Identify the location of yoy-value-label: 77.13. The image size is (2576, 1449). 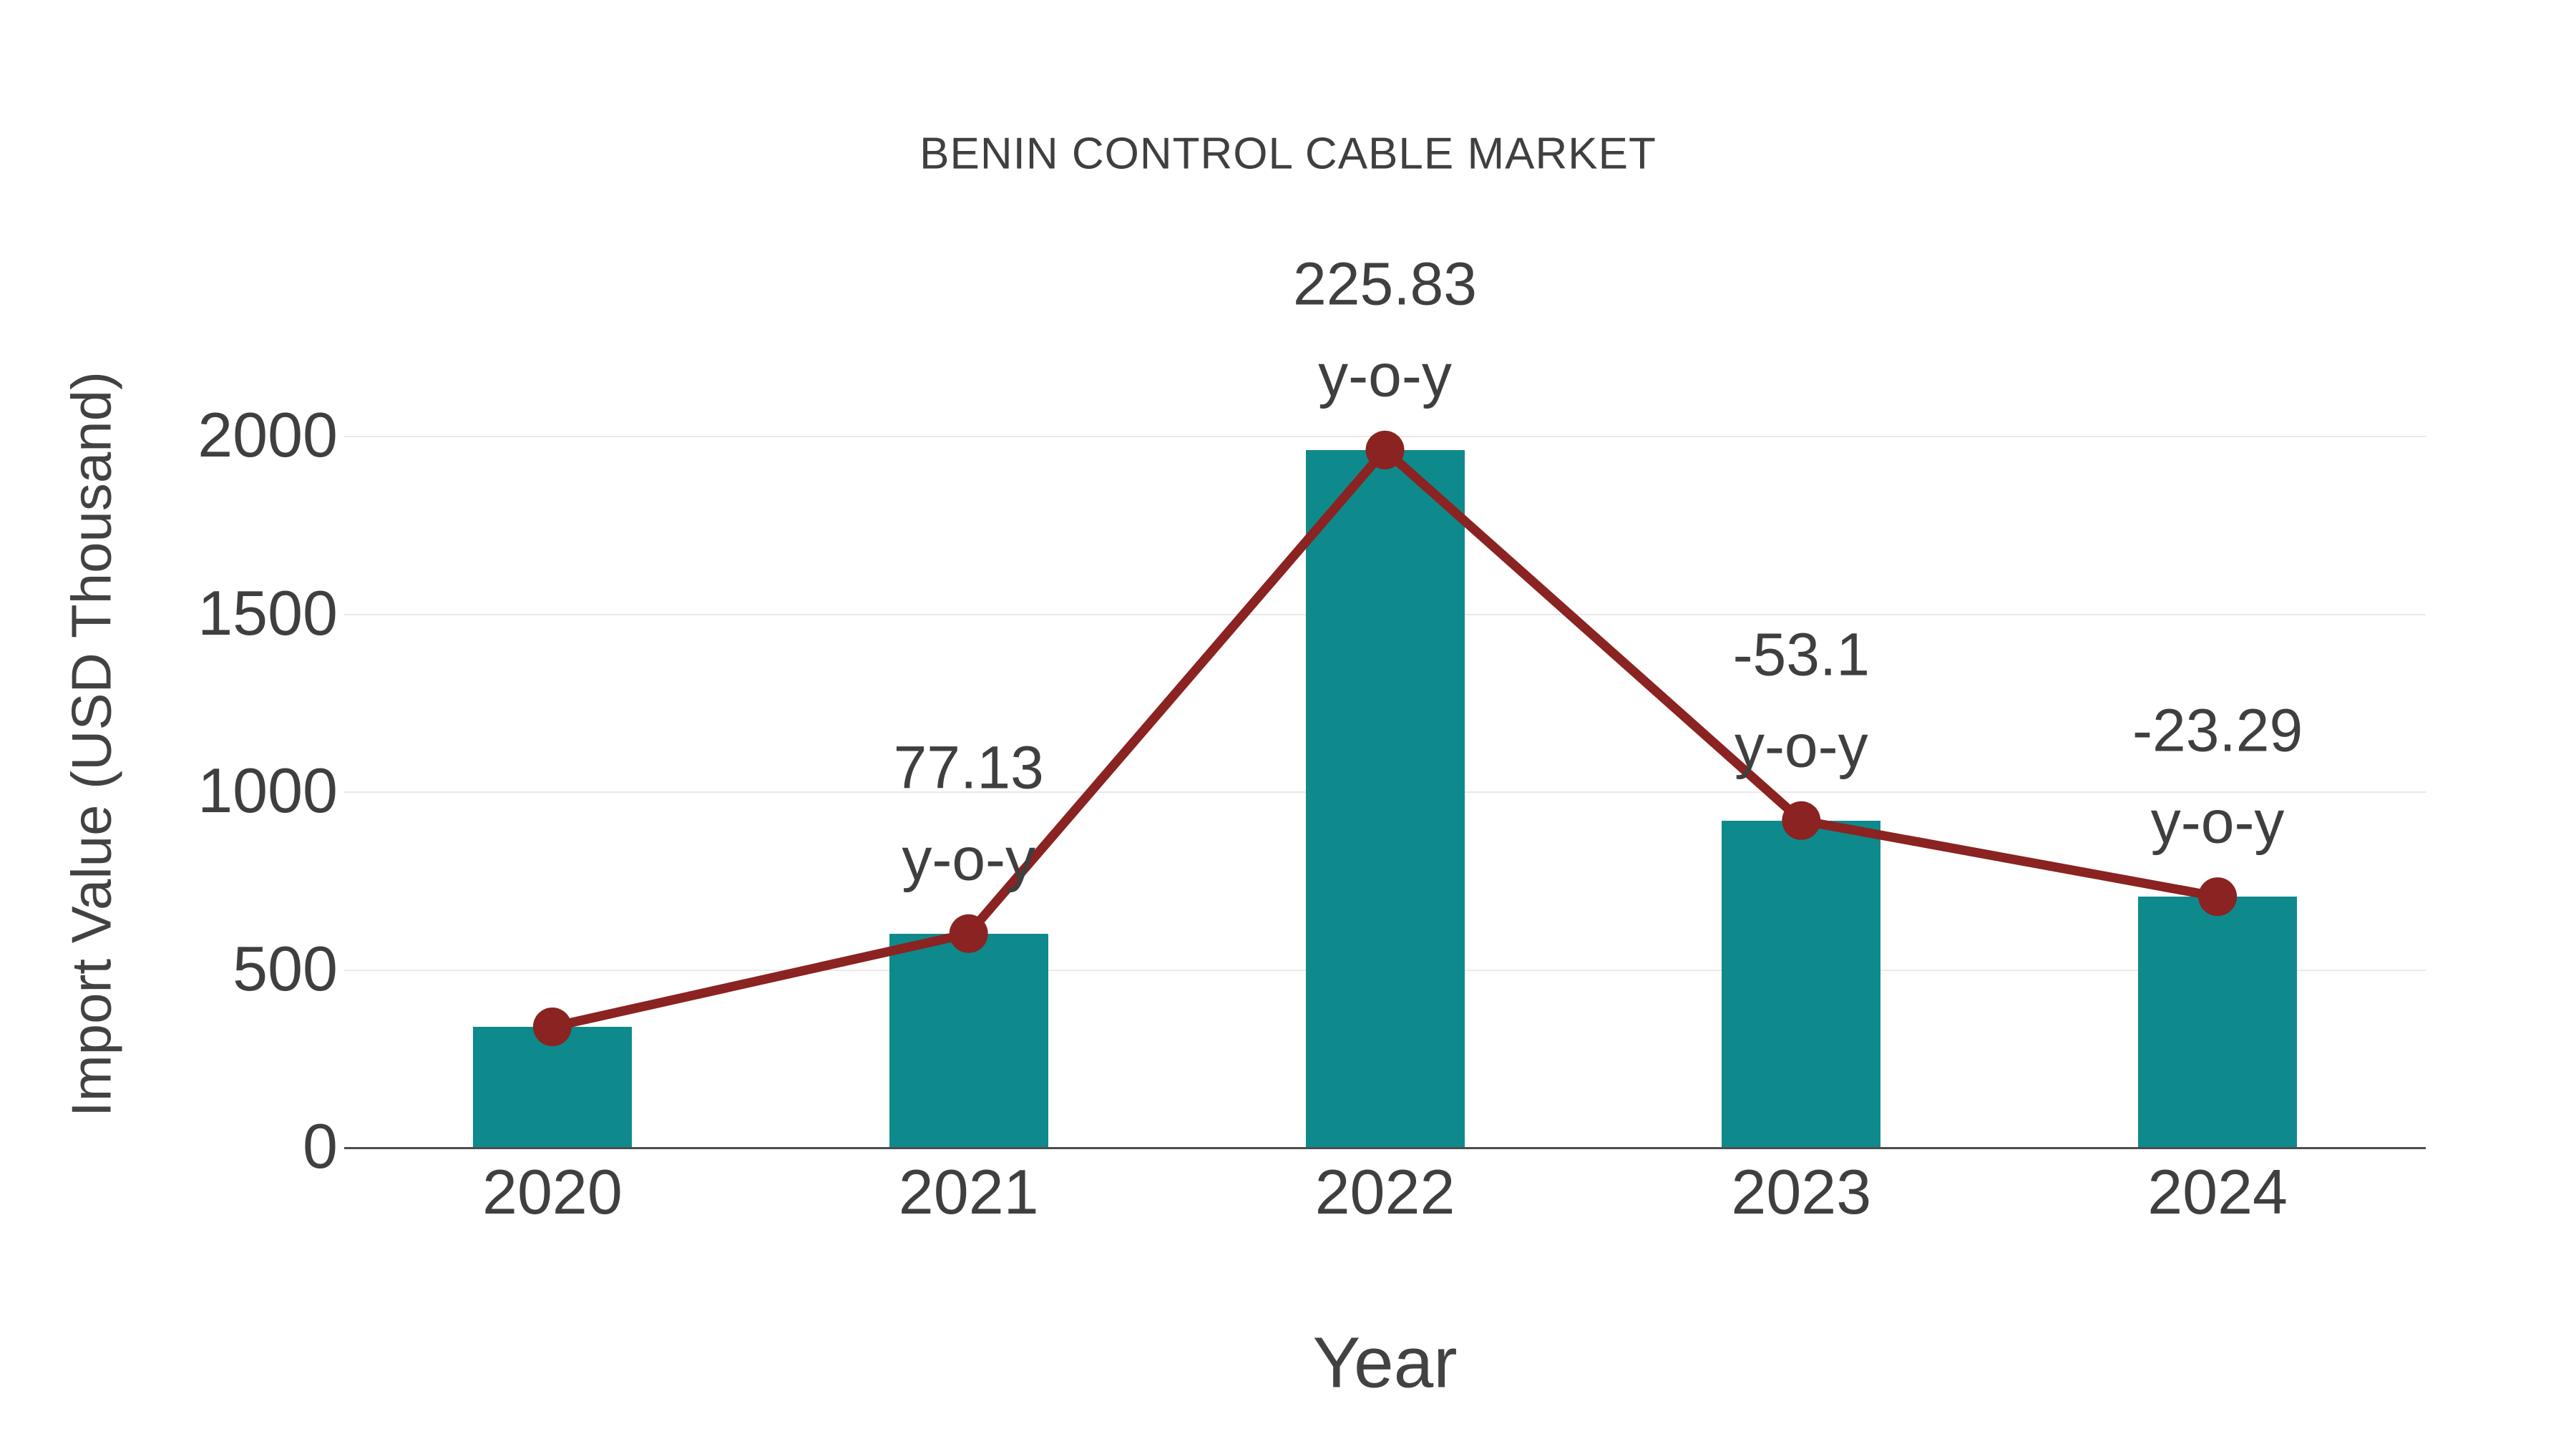
(968, 767).